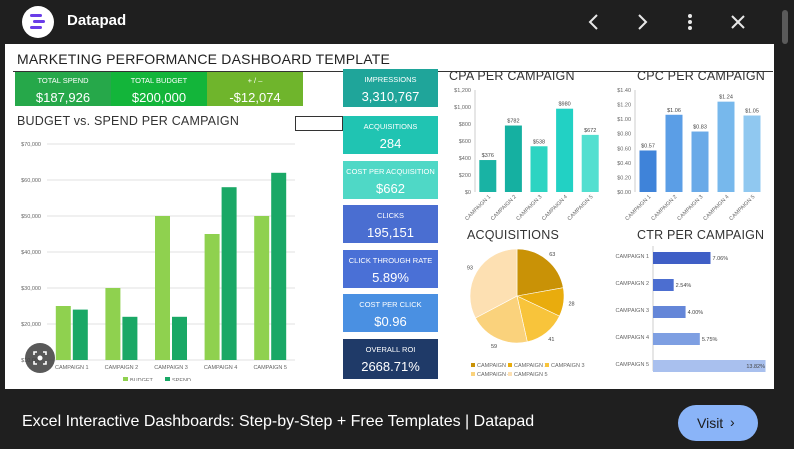 The width and height of the screenshot is (794, 449). I want to click on scrollbar, so click(784, 22).